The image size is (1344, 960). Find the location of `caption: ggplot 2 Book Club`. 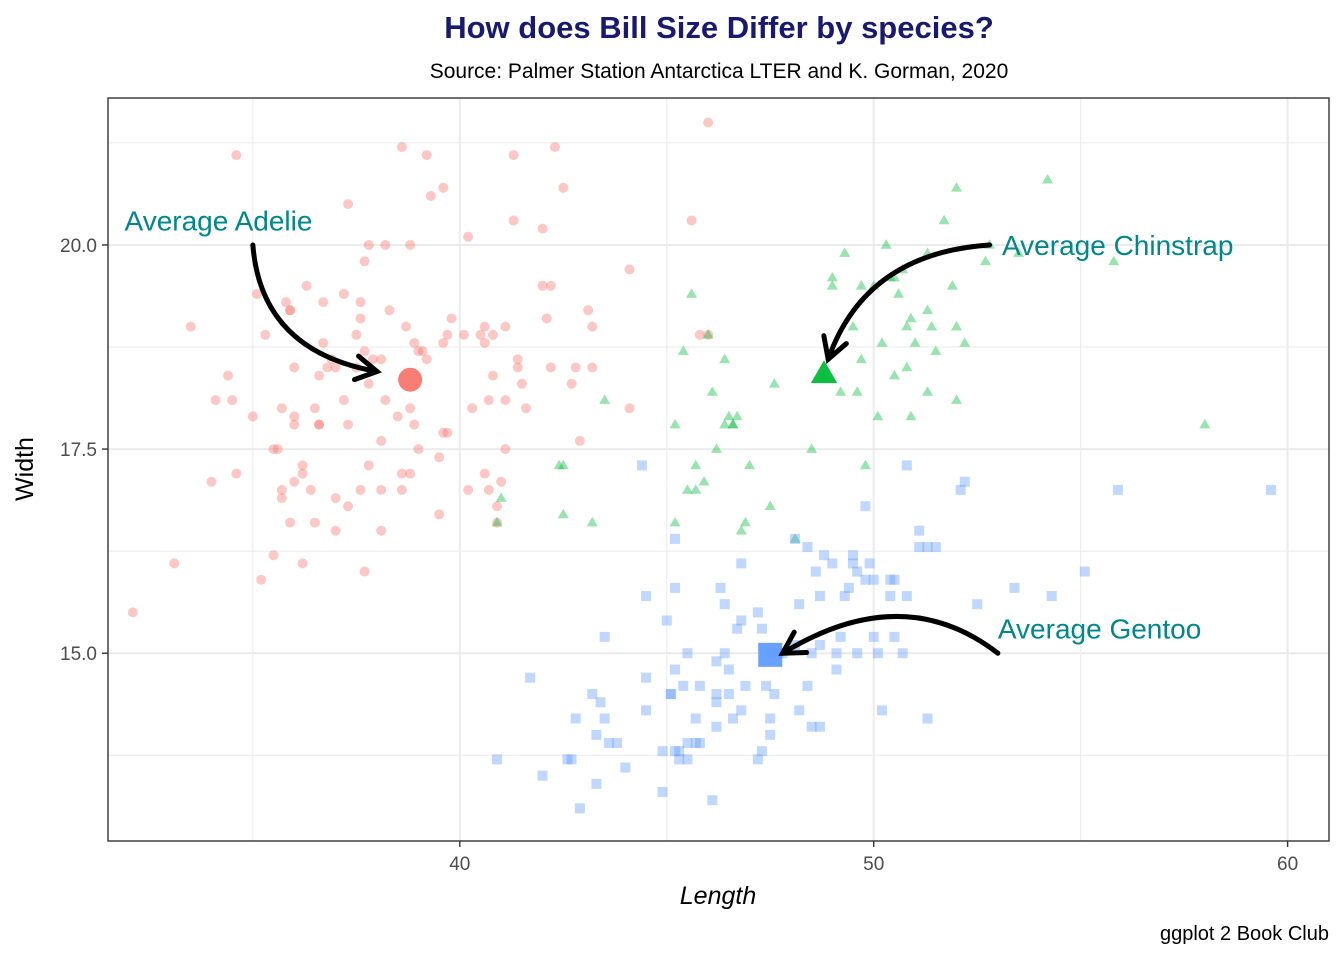

caption: ggplot 2 Book Club is located at coordinates (1244, 934).